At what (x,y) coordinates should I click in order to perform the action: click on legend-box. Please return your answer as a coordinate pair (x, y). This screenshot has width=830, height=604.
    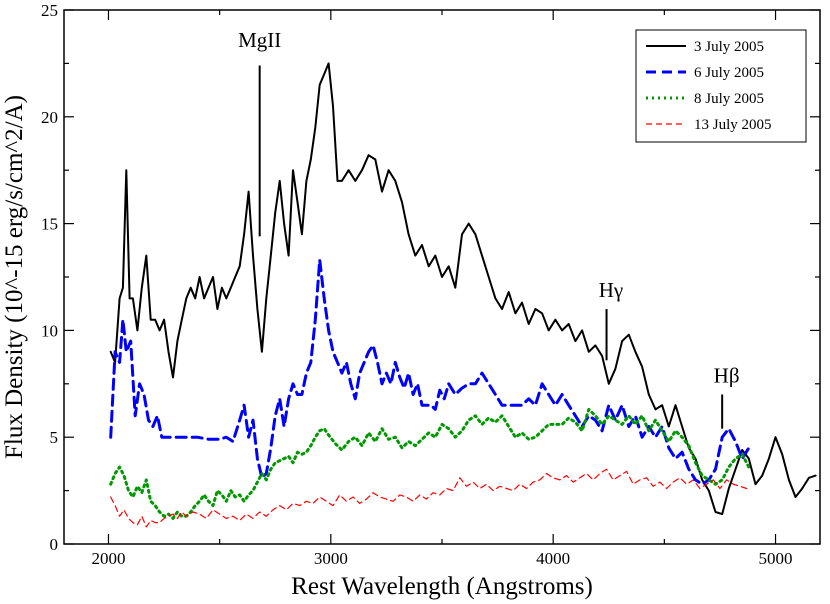
    Looking at the image, I should click on (721, 86).